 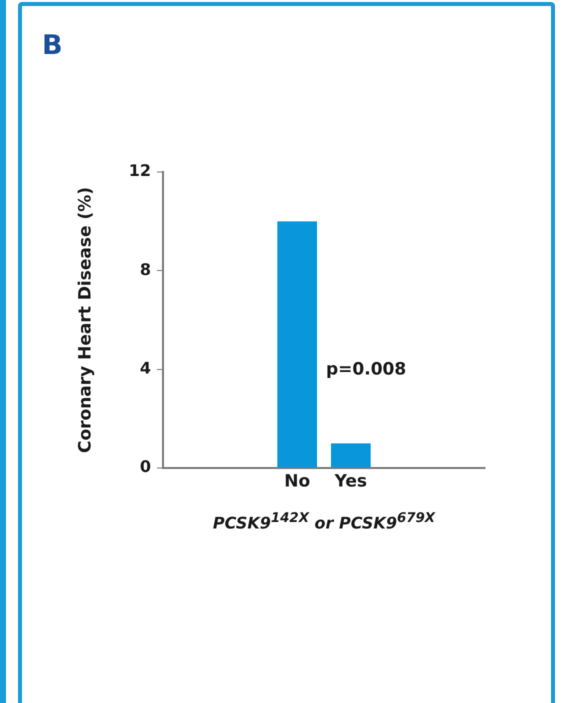 I want to click on annotation: p=0.008, so click(x=366, y=370).